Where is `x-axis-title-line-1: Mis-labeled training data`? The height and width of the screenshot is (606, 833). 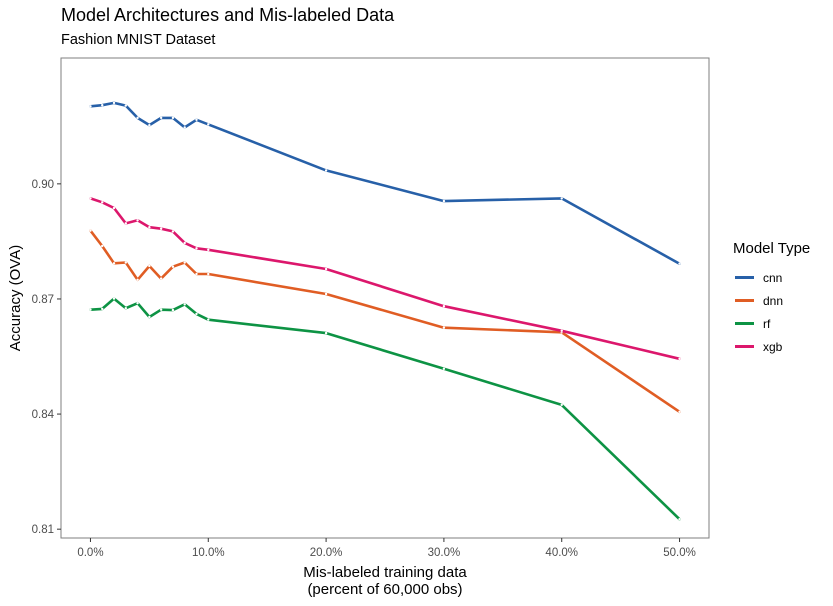
x-axis-title-line-1: Mis-labeled training data is located at coordinates (385, 572).